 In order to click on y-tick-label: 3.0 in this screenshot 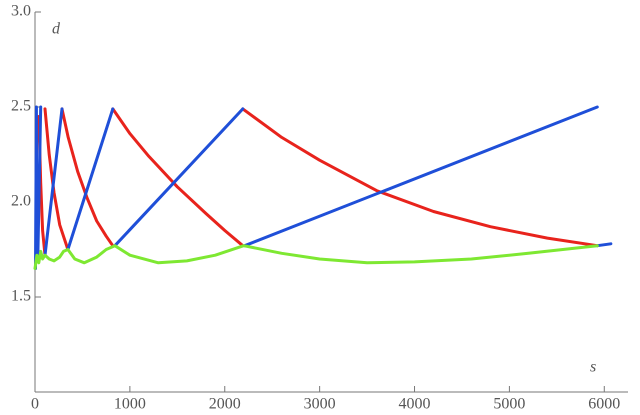, I will do `click(21, 11)`.